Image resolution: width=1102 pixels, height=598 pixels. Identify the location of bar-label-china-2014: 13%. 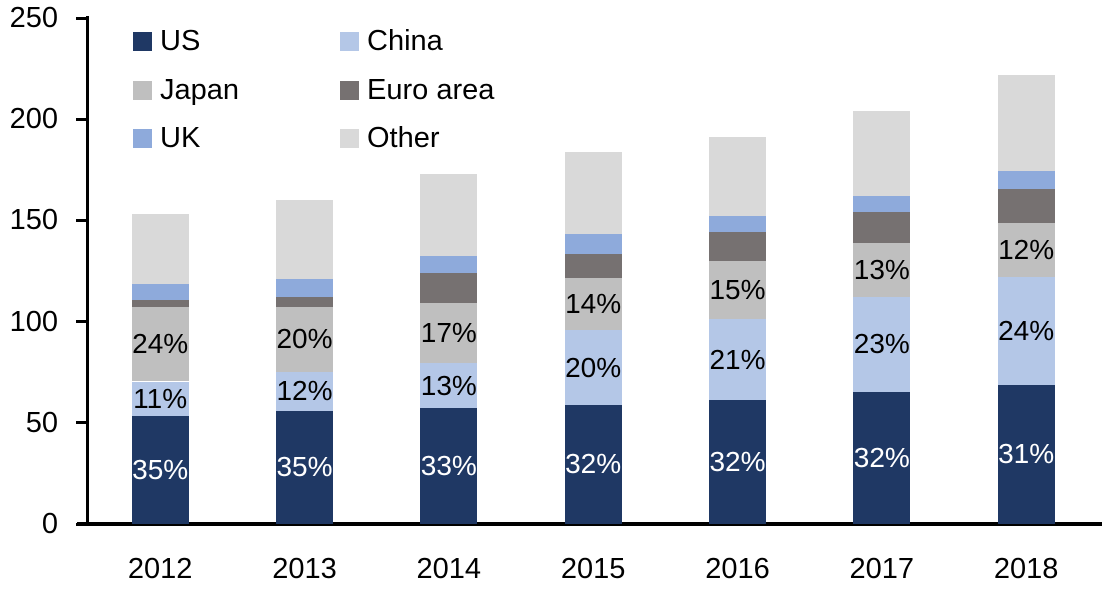
(448, 385).